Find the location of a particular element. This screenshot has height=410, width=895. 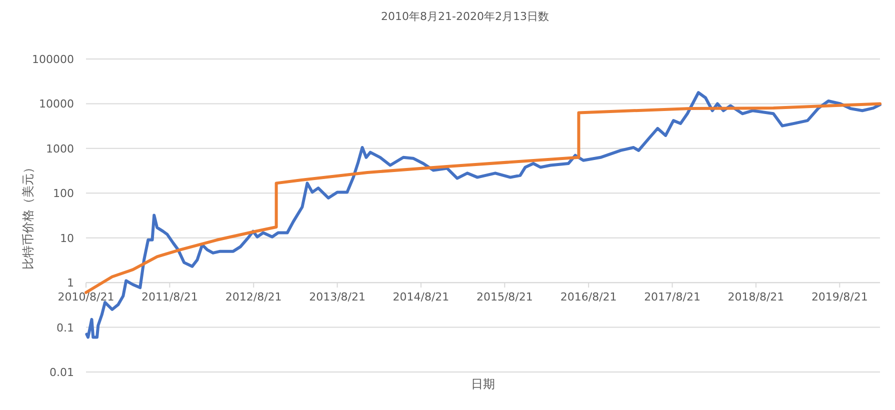

x-tick-label: 2014/8/21 is located at coordinates (421, 297).